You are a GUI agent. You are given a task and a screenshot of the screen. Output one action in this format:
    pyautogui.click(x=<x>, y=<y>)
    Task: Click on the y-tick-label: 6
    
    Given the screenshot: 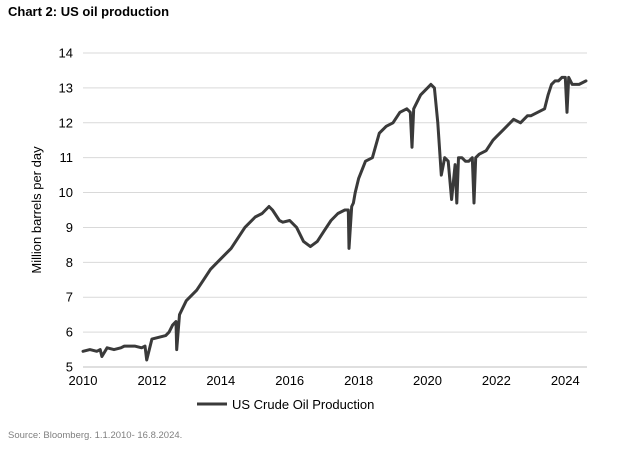 What is the action you would take?
    pyautogui.click(x=69, y=332)
    